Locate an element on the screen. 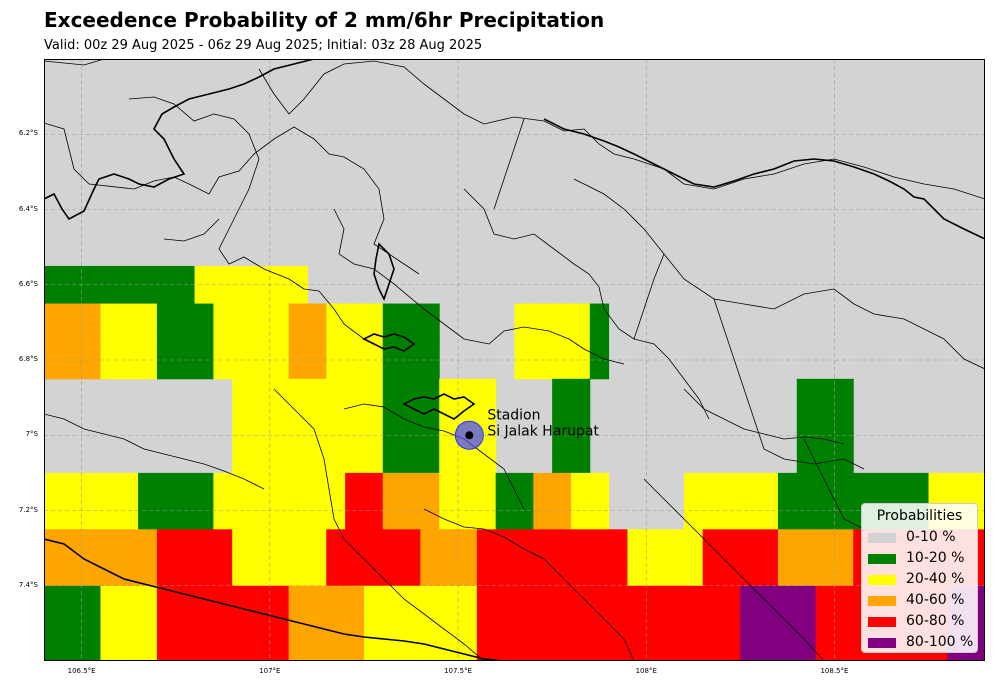 This screenshot has height=700, width=1000. x-tick-label: 108°E is located at coordinates (646, 671).